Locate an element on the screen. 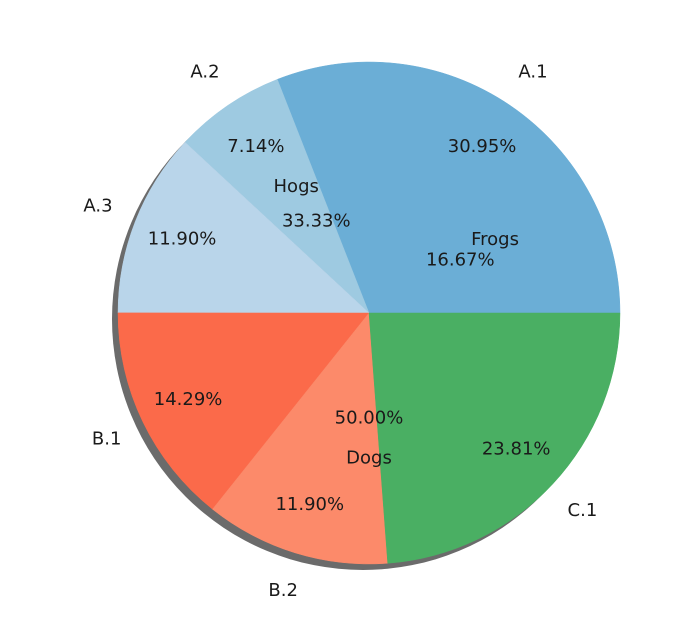 This screenshot has width=692, height=644. slice-label-a-1: A.1 is located at coordinates (532, 71).